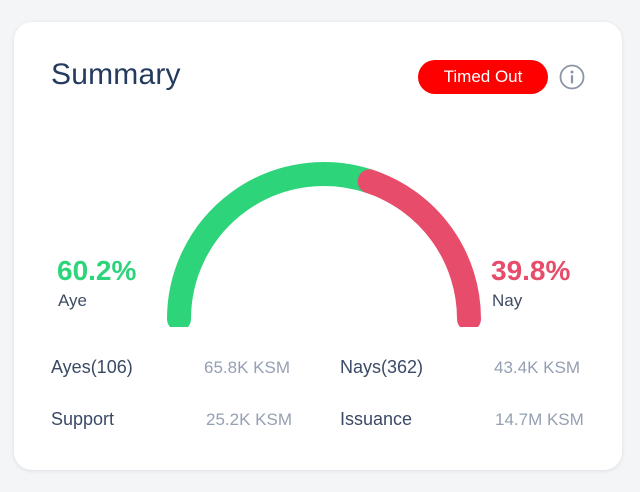  What do you see at coordinates (247, 367) in the screenshot?
I see `ayes-value: 65.8K KSM` at bounding box center [247, 367].